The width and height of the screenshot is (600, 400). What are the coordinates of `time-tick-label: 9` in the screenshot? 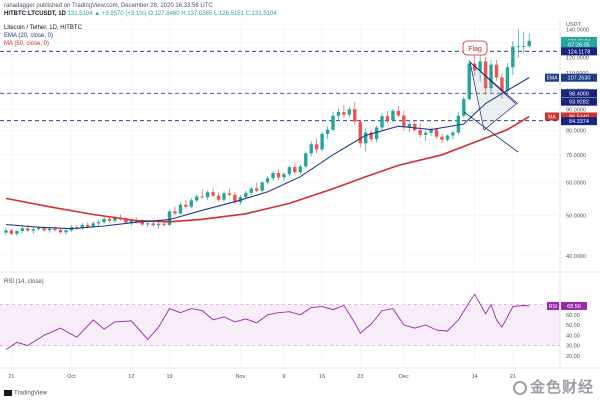 It's located at (283, 377).